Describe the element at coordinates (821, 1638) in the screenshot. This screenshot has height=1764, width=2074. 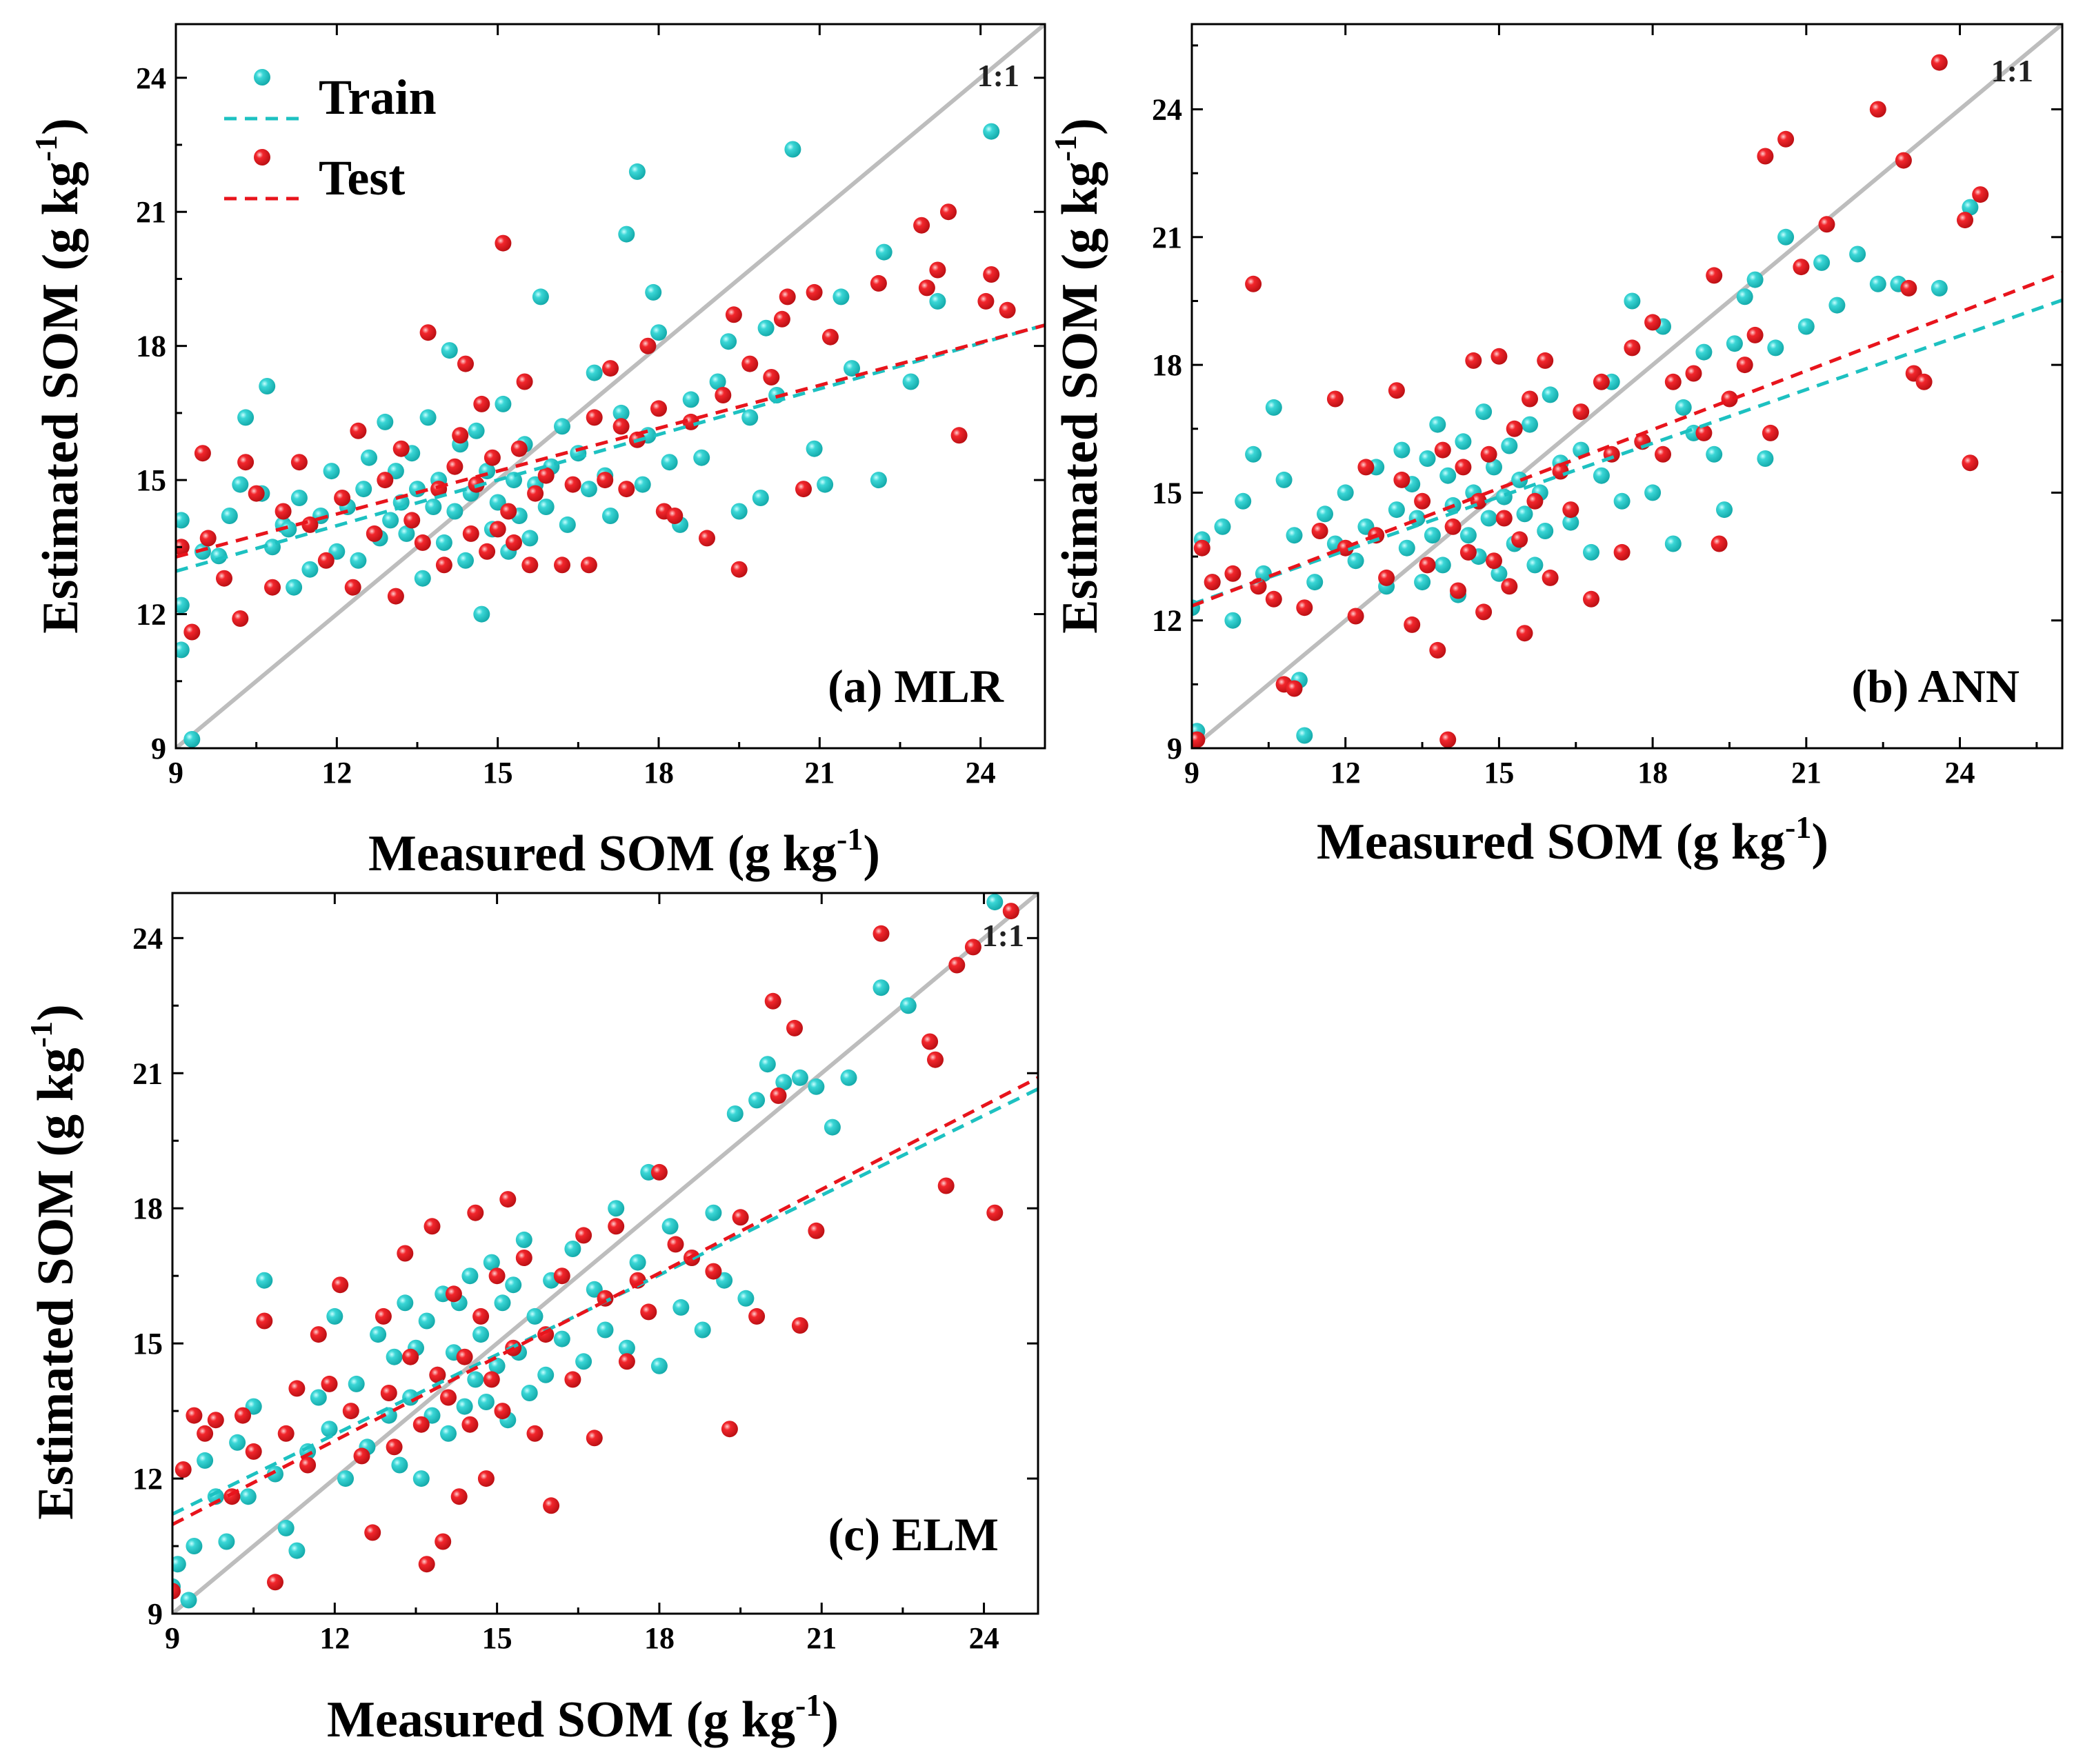
I see `panel-c-x-tick-label: 21` at that location.